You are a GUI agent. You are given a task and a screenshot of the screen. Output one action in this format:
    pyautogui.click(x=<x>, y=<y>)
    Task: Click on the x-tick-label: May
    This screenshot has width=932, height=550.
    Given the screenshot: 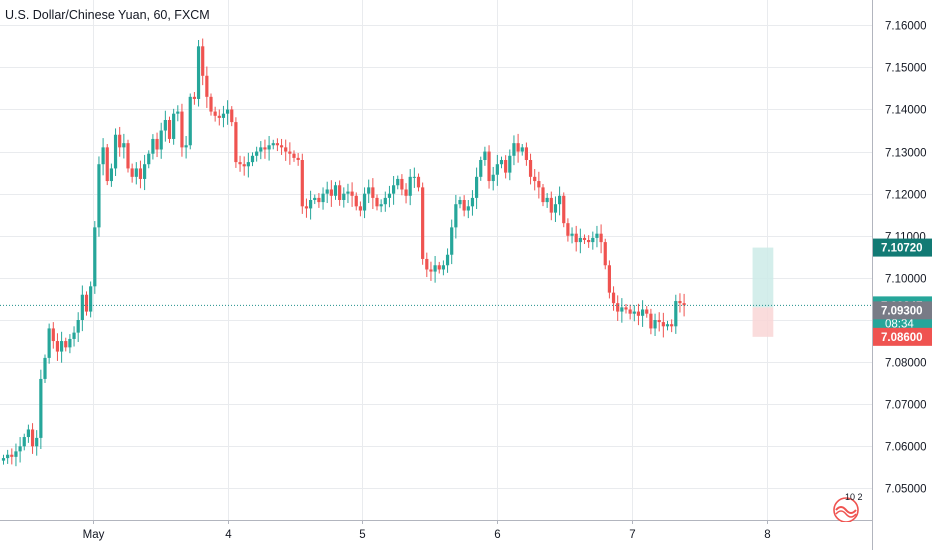 What is the action you would take?
    pyautogui.click(x=94, y=535)
    